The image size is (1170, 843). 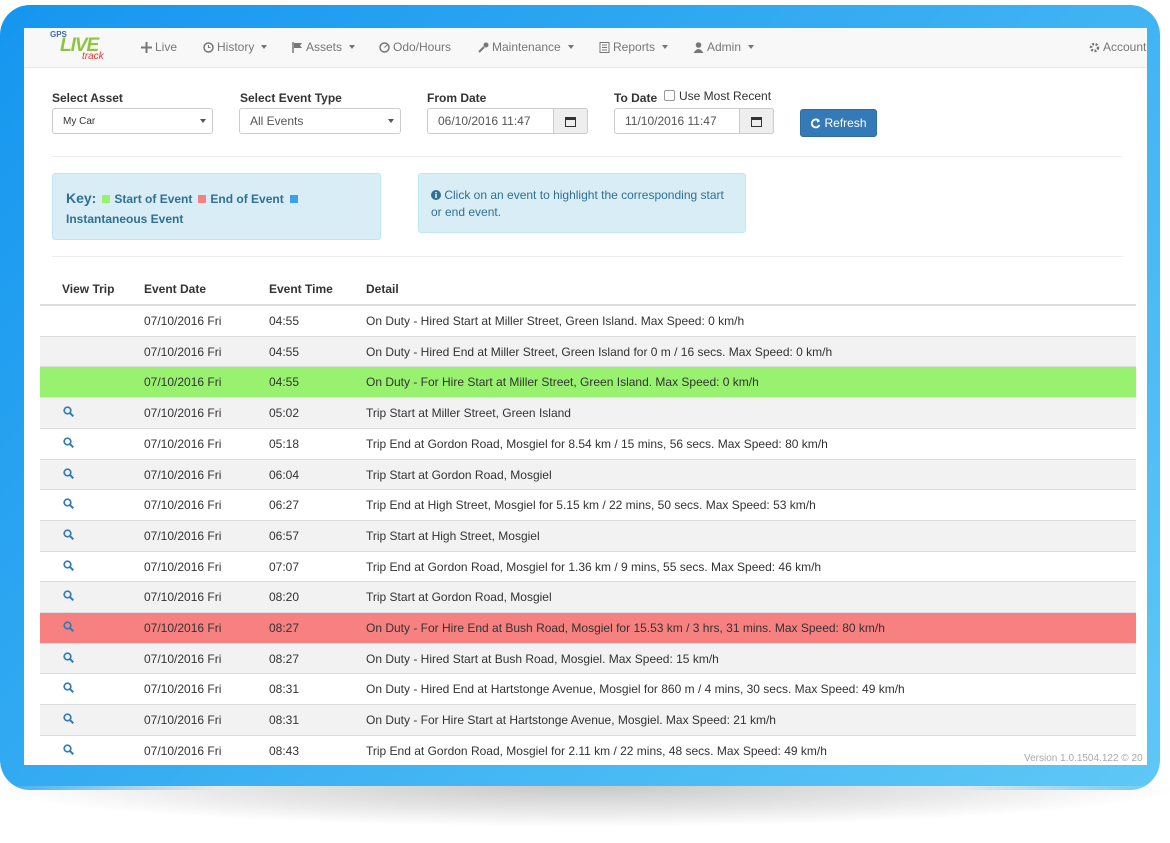 What do you see at coordinates (284, 535) in the screenshot?
I see `cell-time: 06:57` at bounding box center [284, 535].